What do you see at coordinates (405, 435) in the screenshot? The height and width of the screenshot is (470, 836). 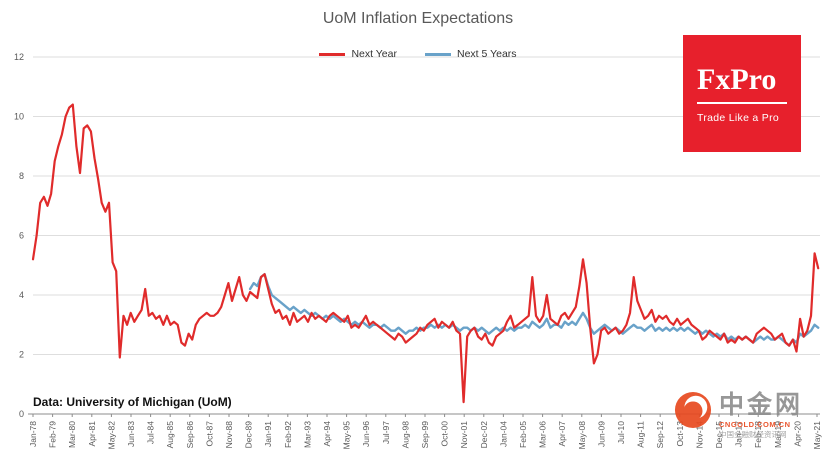 I see `svg-text: Aug-98` at bounding box center [405, 435].